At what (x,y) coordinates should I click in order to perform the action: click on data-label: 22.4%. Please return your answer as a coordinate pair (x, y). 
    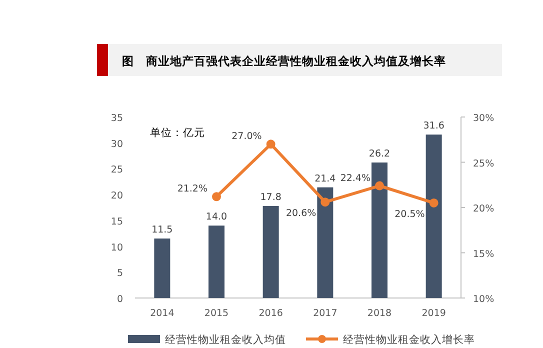
    Looking at the image, I should click on (355, 178).